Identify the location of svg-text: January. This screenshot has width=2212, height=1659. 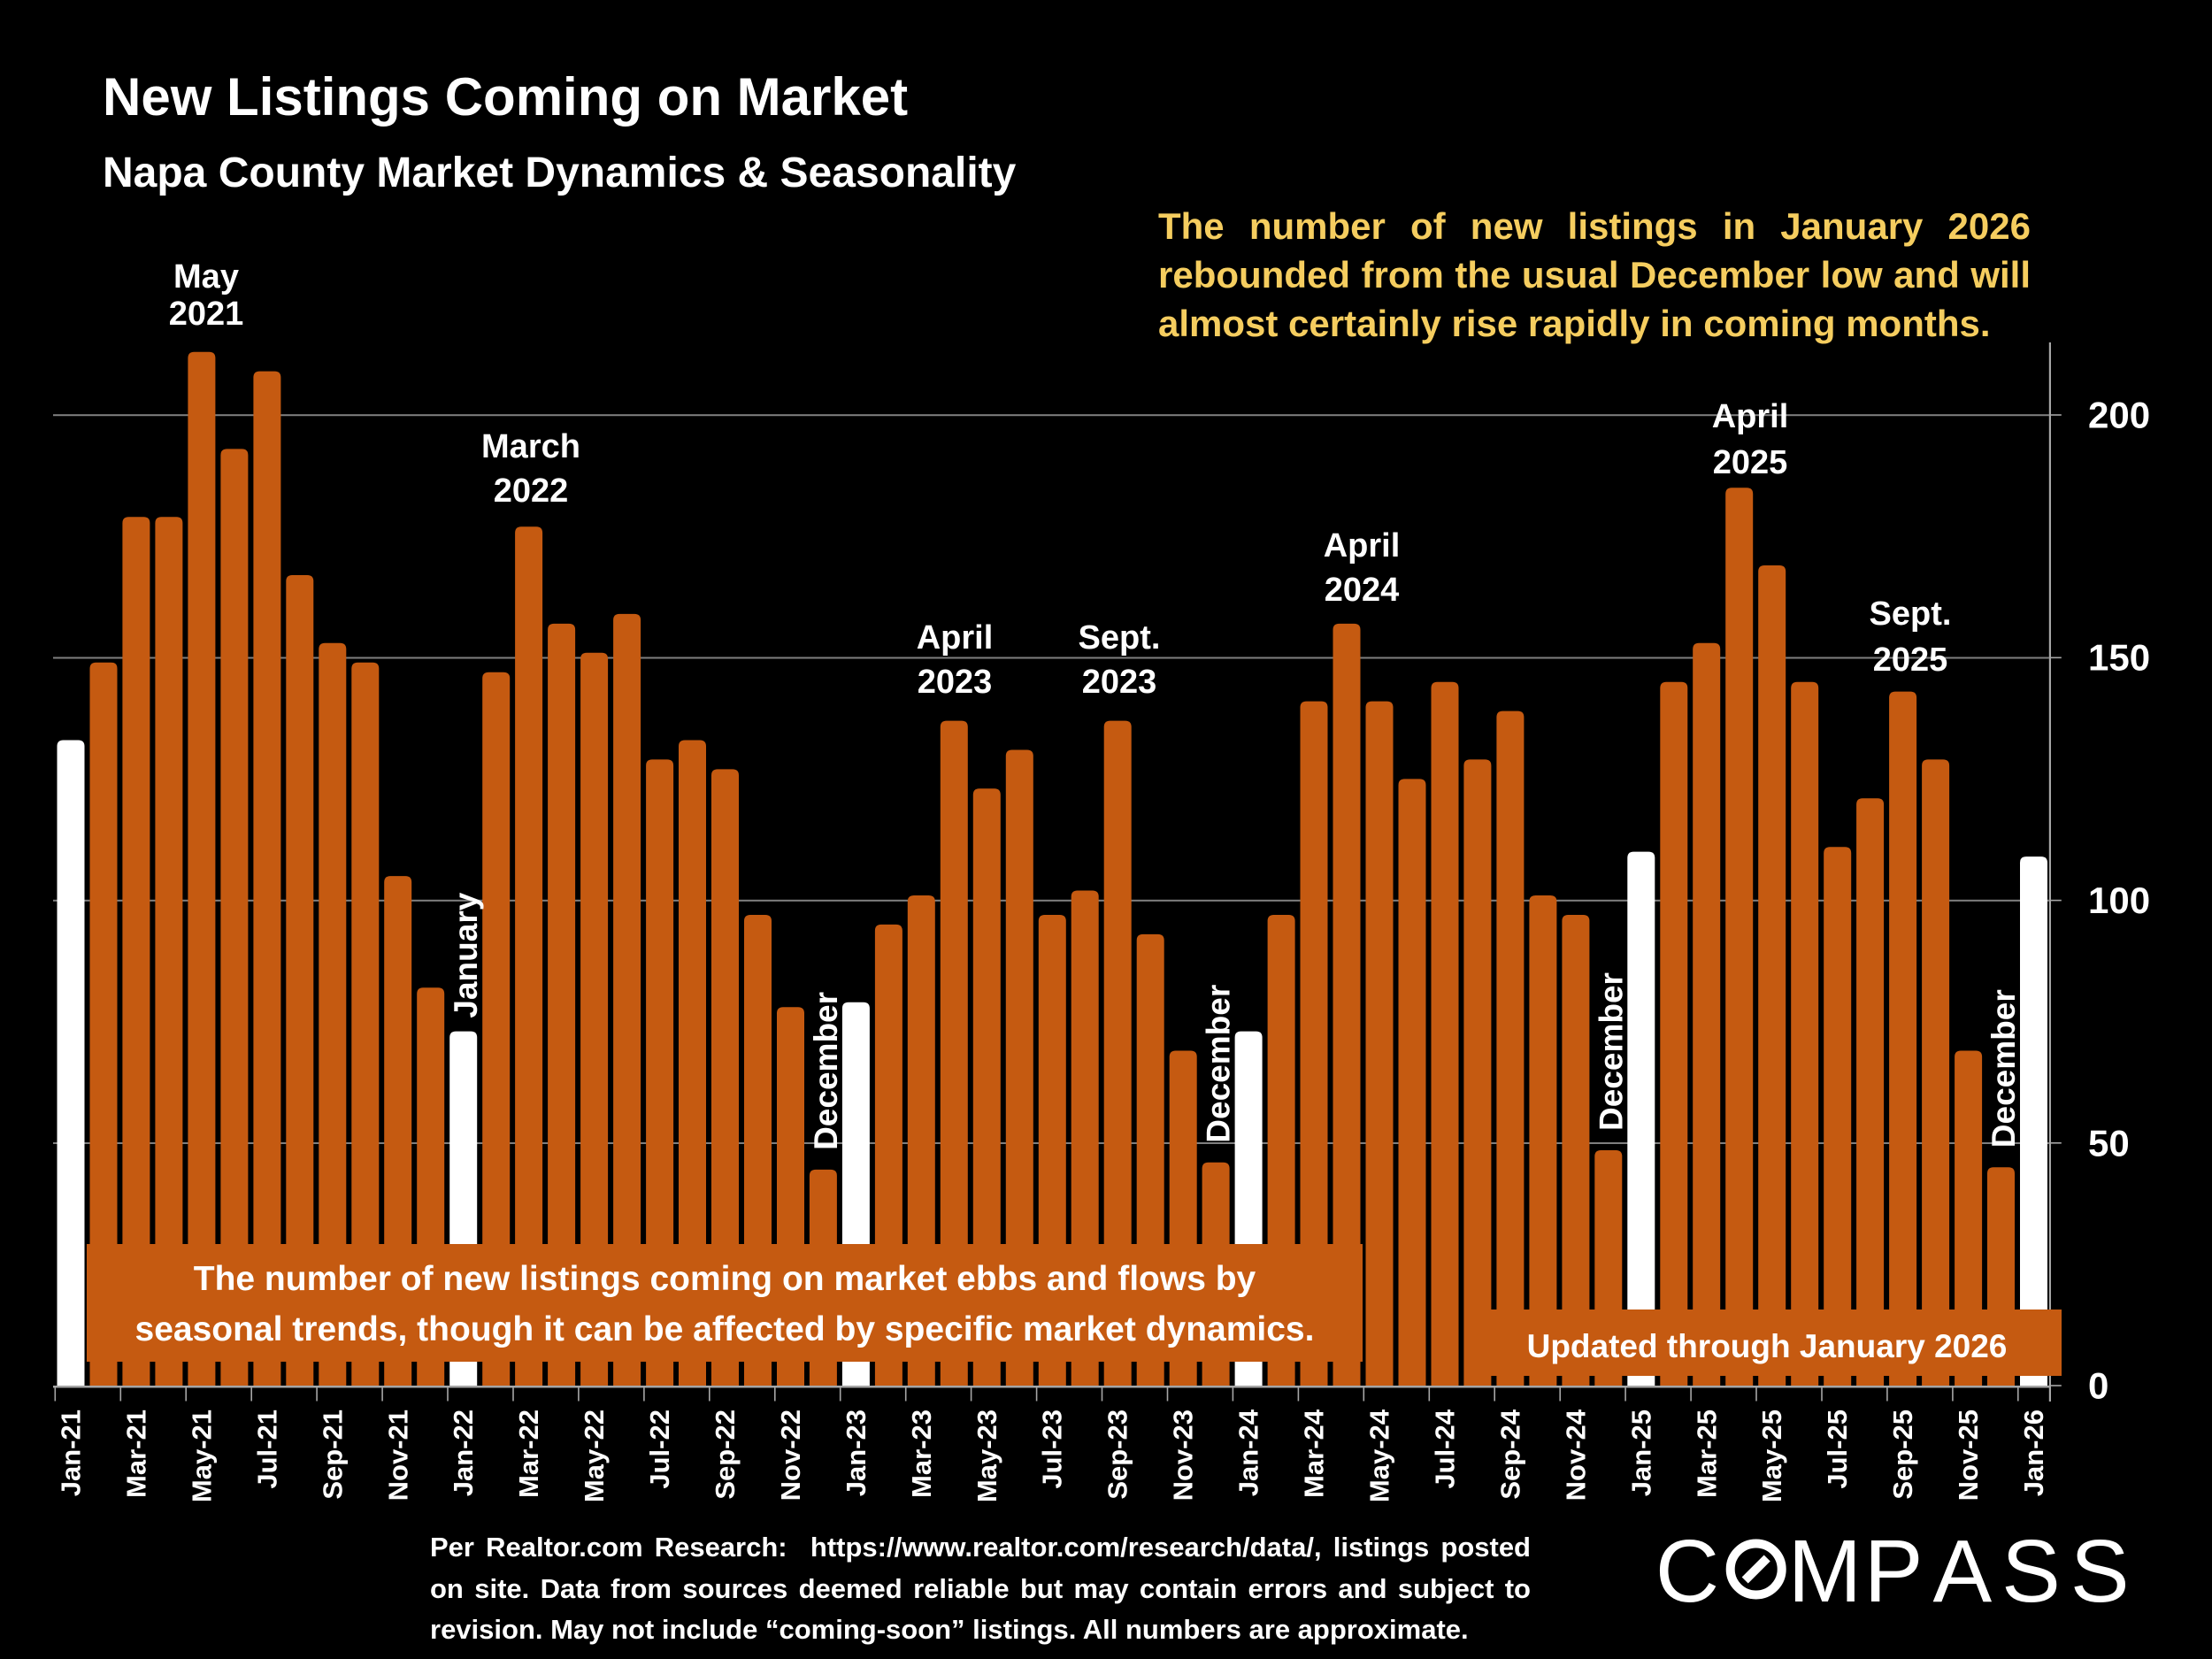
(466, 955).